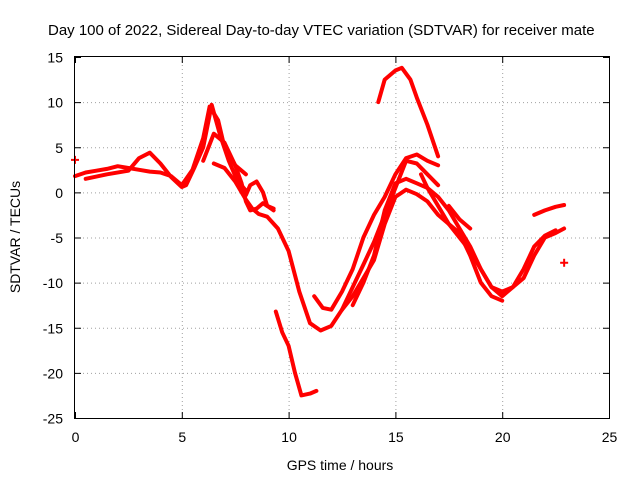  Describe the element at coordinates (340, 465) in the screenshot. I see `x-axis-title: GPS time / hours` at that location.